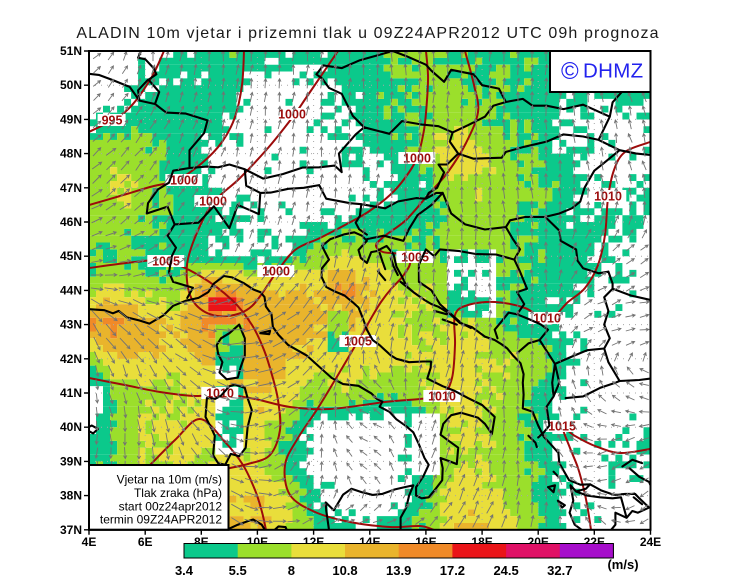 This screenshot has width=740, height=587. Describe the element at coordinates (650, 542) in the screenshot. I see `svg-text: 24E` at that location.